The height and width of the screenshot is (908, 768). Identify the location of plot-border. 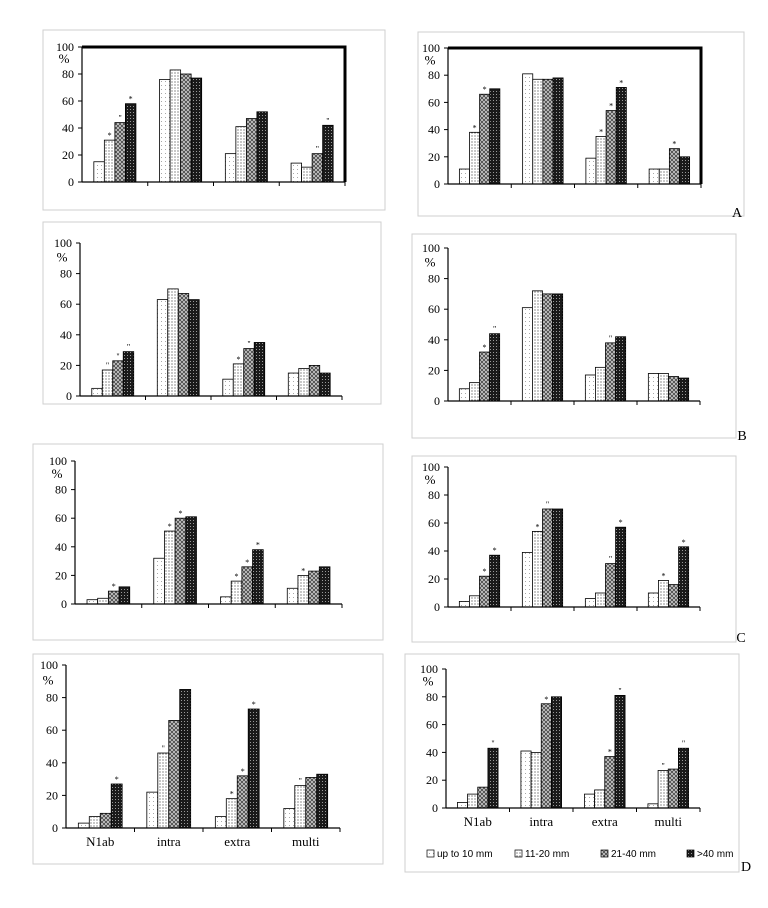
(214, 113).